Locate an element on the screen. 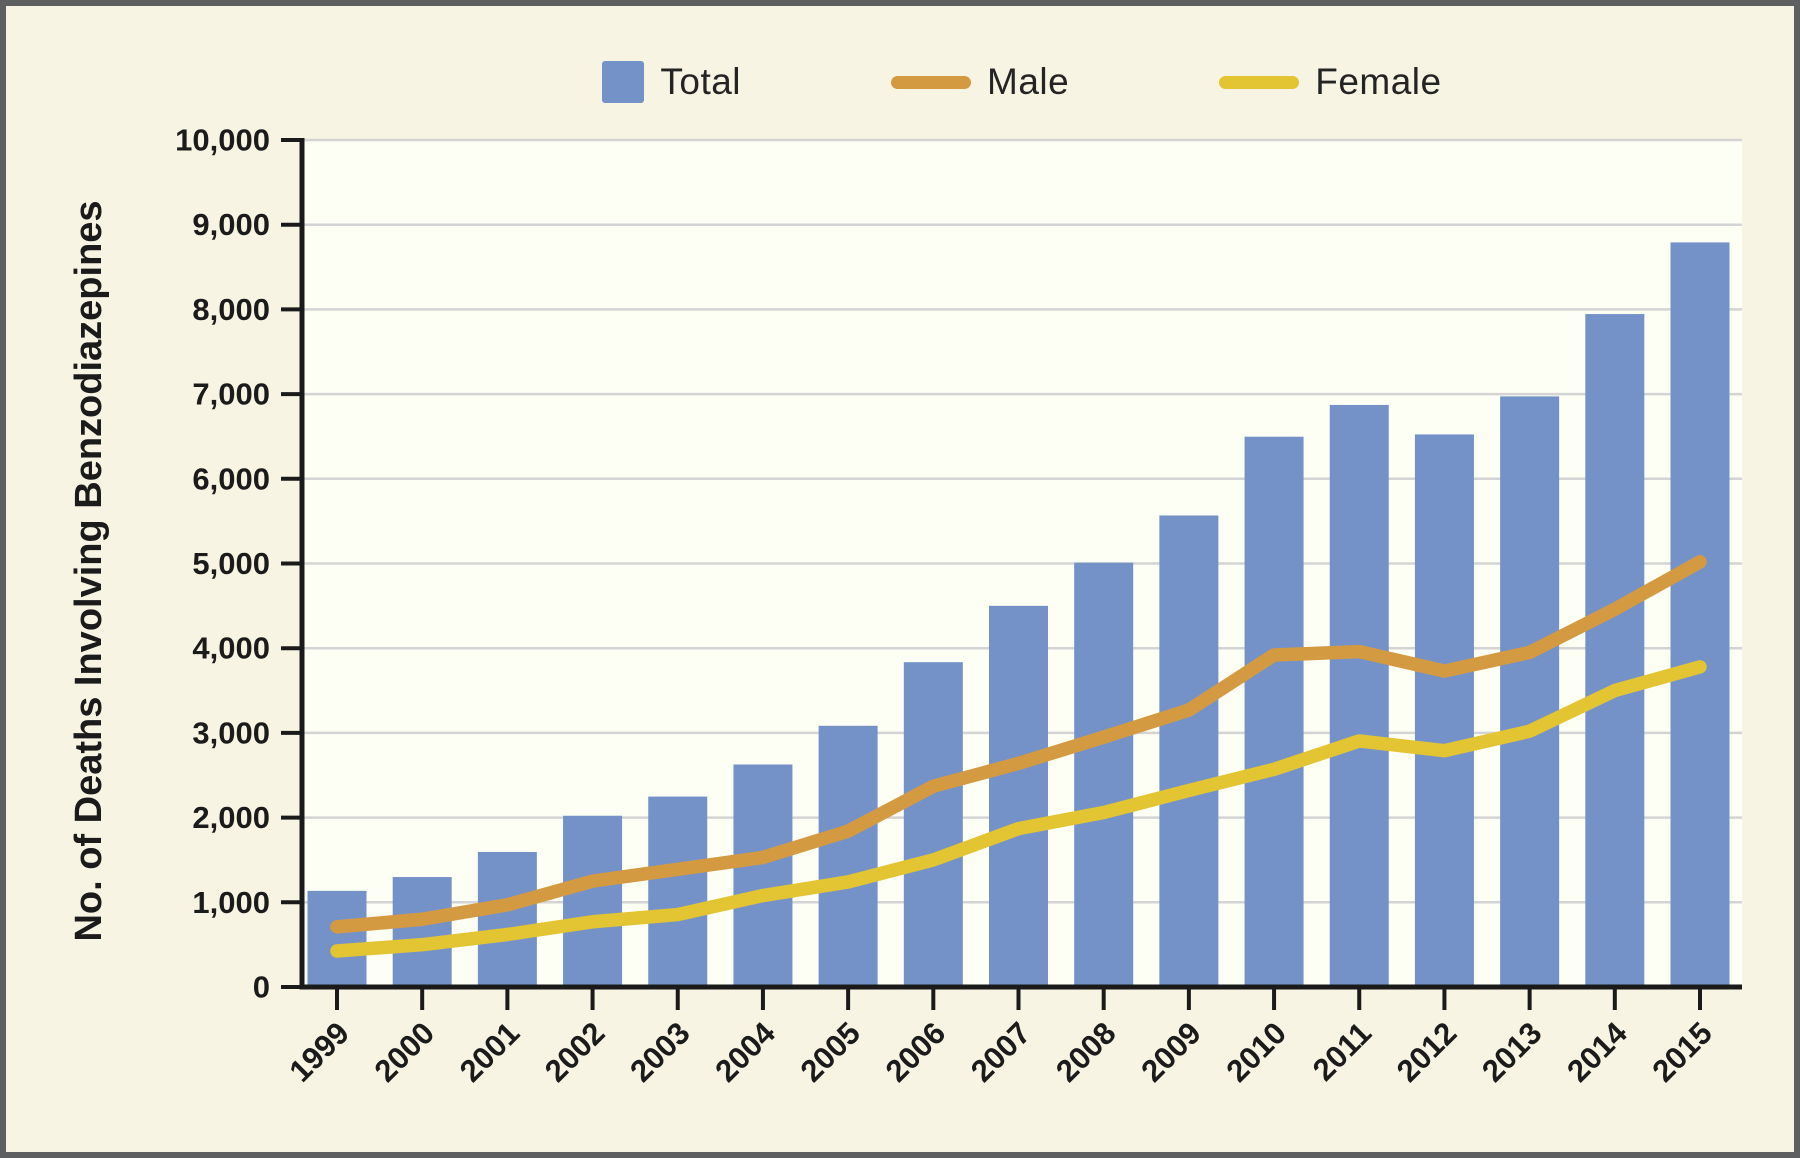 The height and width of the screenshot is (1158, 1800). y-tick-label: 4,000 is located at coordinates (231, 648).